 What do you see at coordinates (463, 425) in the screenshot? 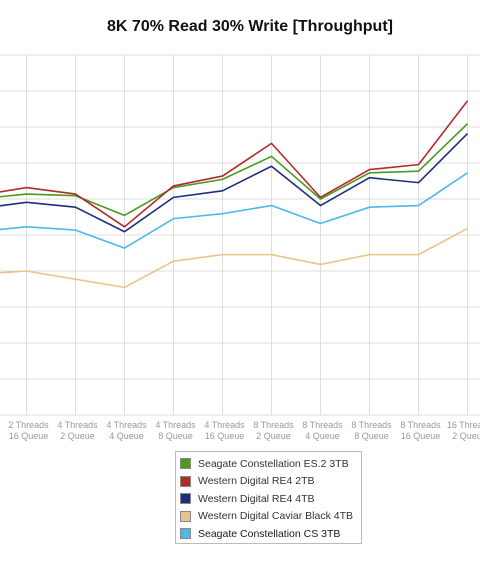
I see `x-tick-label: 16 Threads` at bounding box center [463, 425].